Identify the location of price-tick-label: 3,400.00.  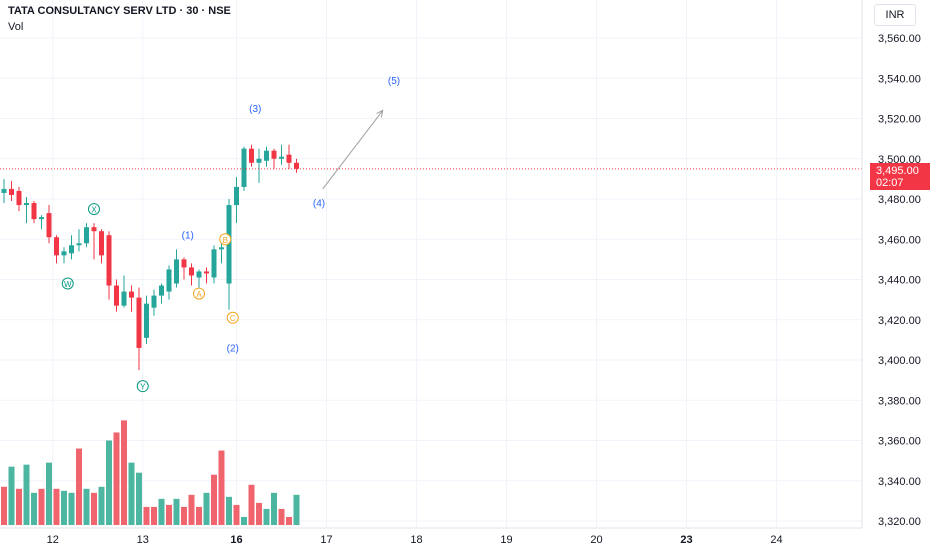
(899, 361).